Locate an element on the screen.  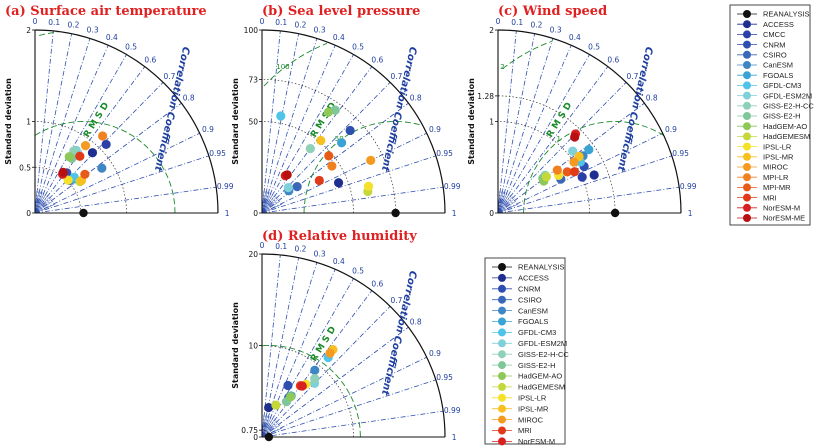
legend-entry: NorESM-M is located at coordinates (781, 208).